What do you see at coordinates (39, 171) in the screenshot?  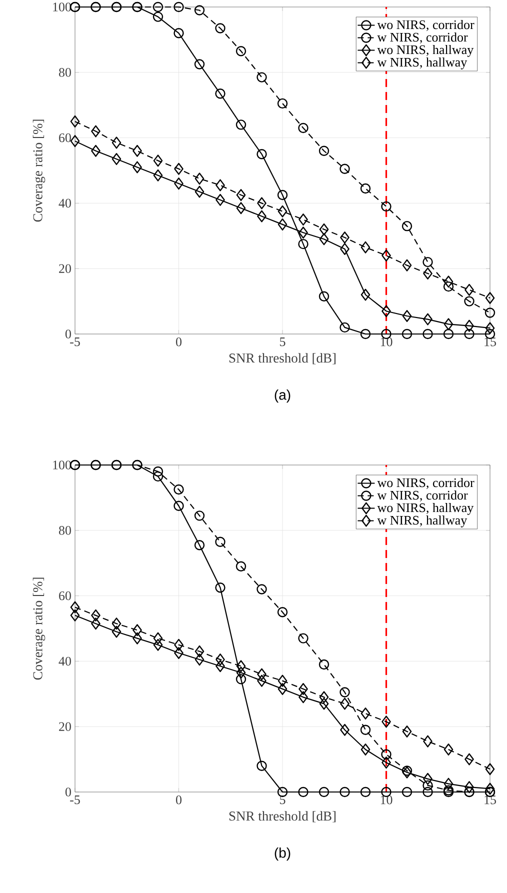 I see `y-axis-title: Coverage ratio [%]` at bounding box center [39, 171].